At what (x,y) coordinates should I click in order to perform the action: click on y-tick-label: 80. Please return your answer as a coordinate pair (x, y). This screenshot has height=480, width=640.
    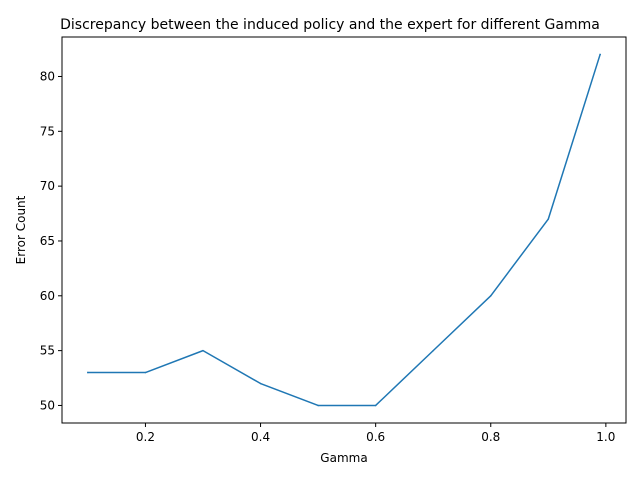
    Looking at the image, I should click on (47, 76).